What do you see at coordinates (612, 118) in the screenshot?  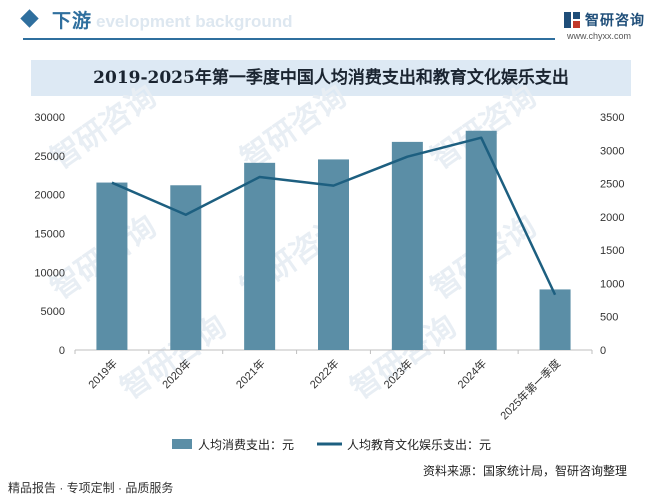 I see `right-tick-label: 3500` at bounding box center [612, 118].